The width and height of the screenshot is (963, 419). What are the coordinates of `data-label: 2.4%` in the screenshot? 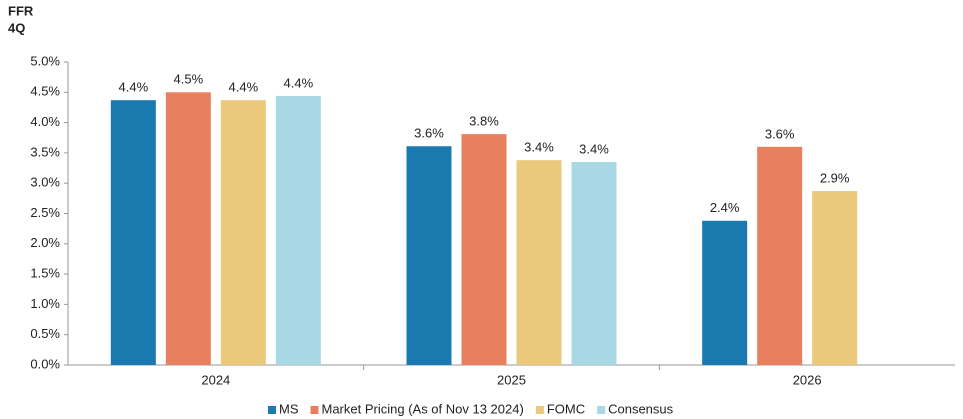 It's located at (725, 207).